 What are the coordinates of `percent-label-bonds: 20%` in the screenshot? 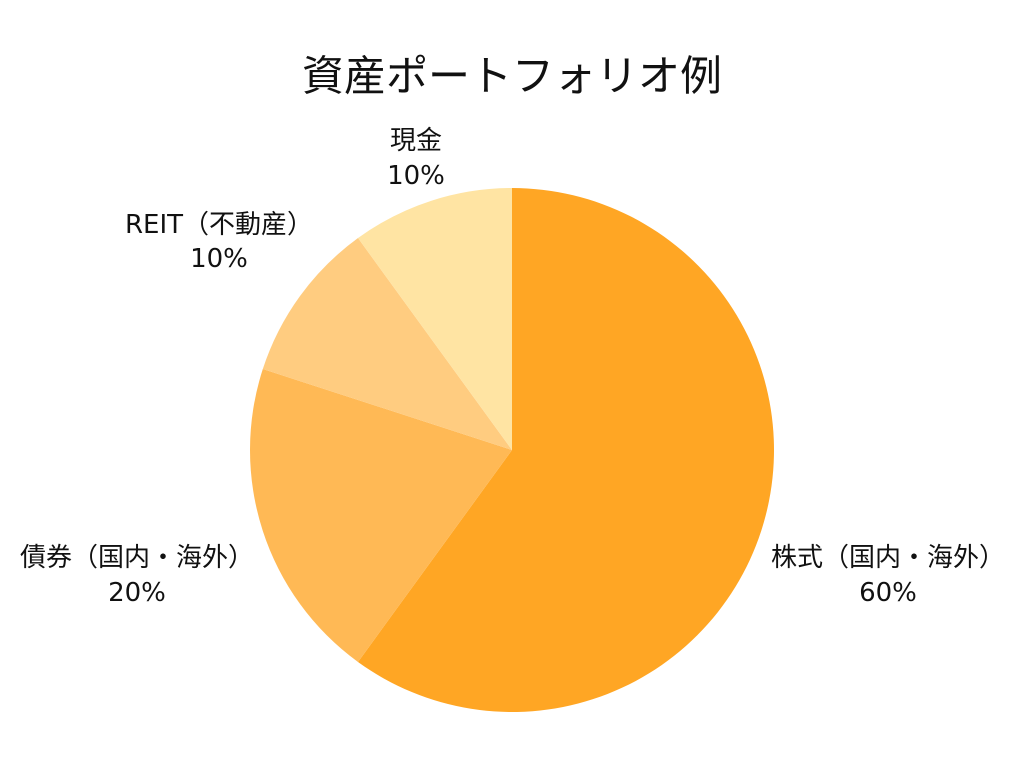 It's located at (137, 593).